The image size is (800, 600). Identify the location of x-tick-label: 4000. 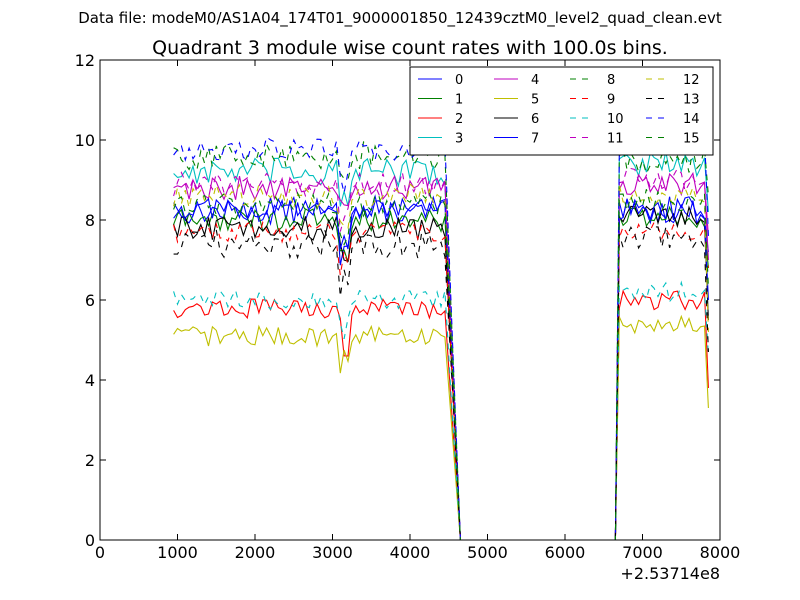
(410, 552).